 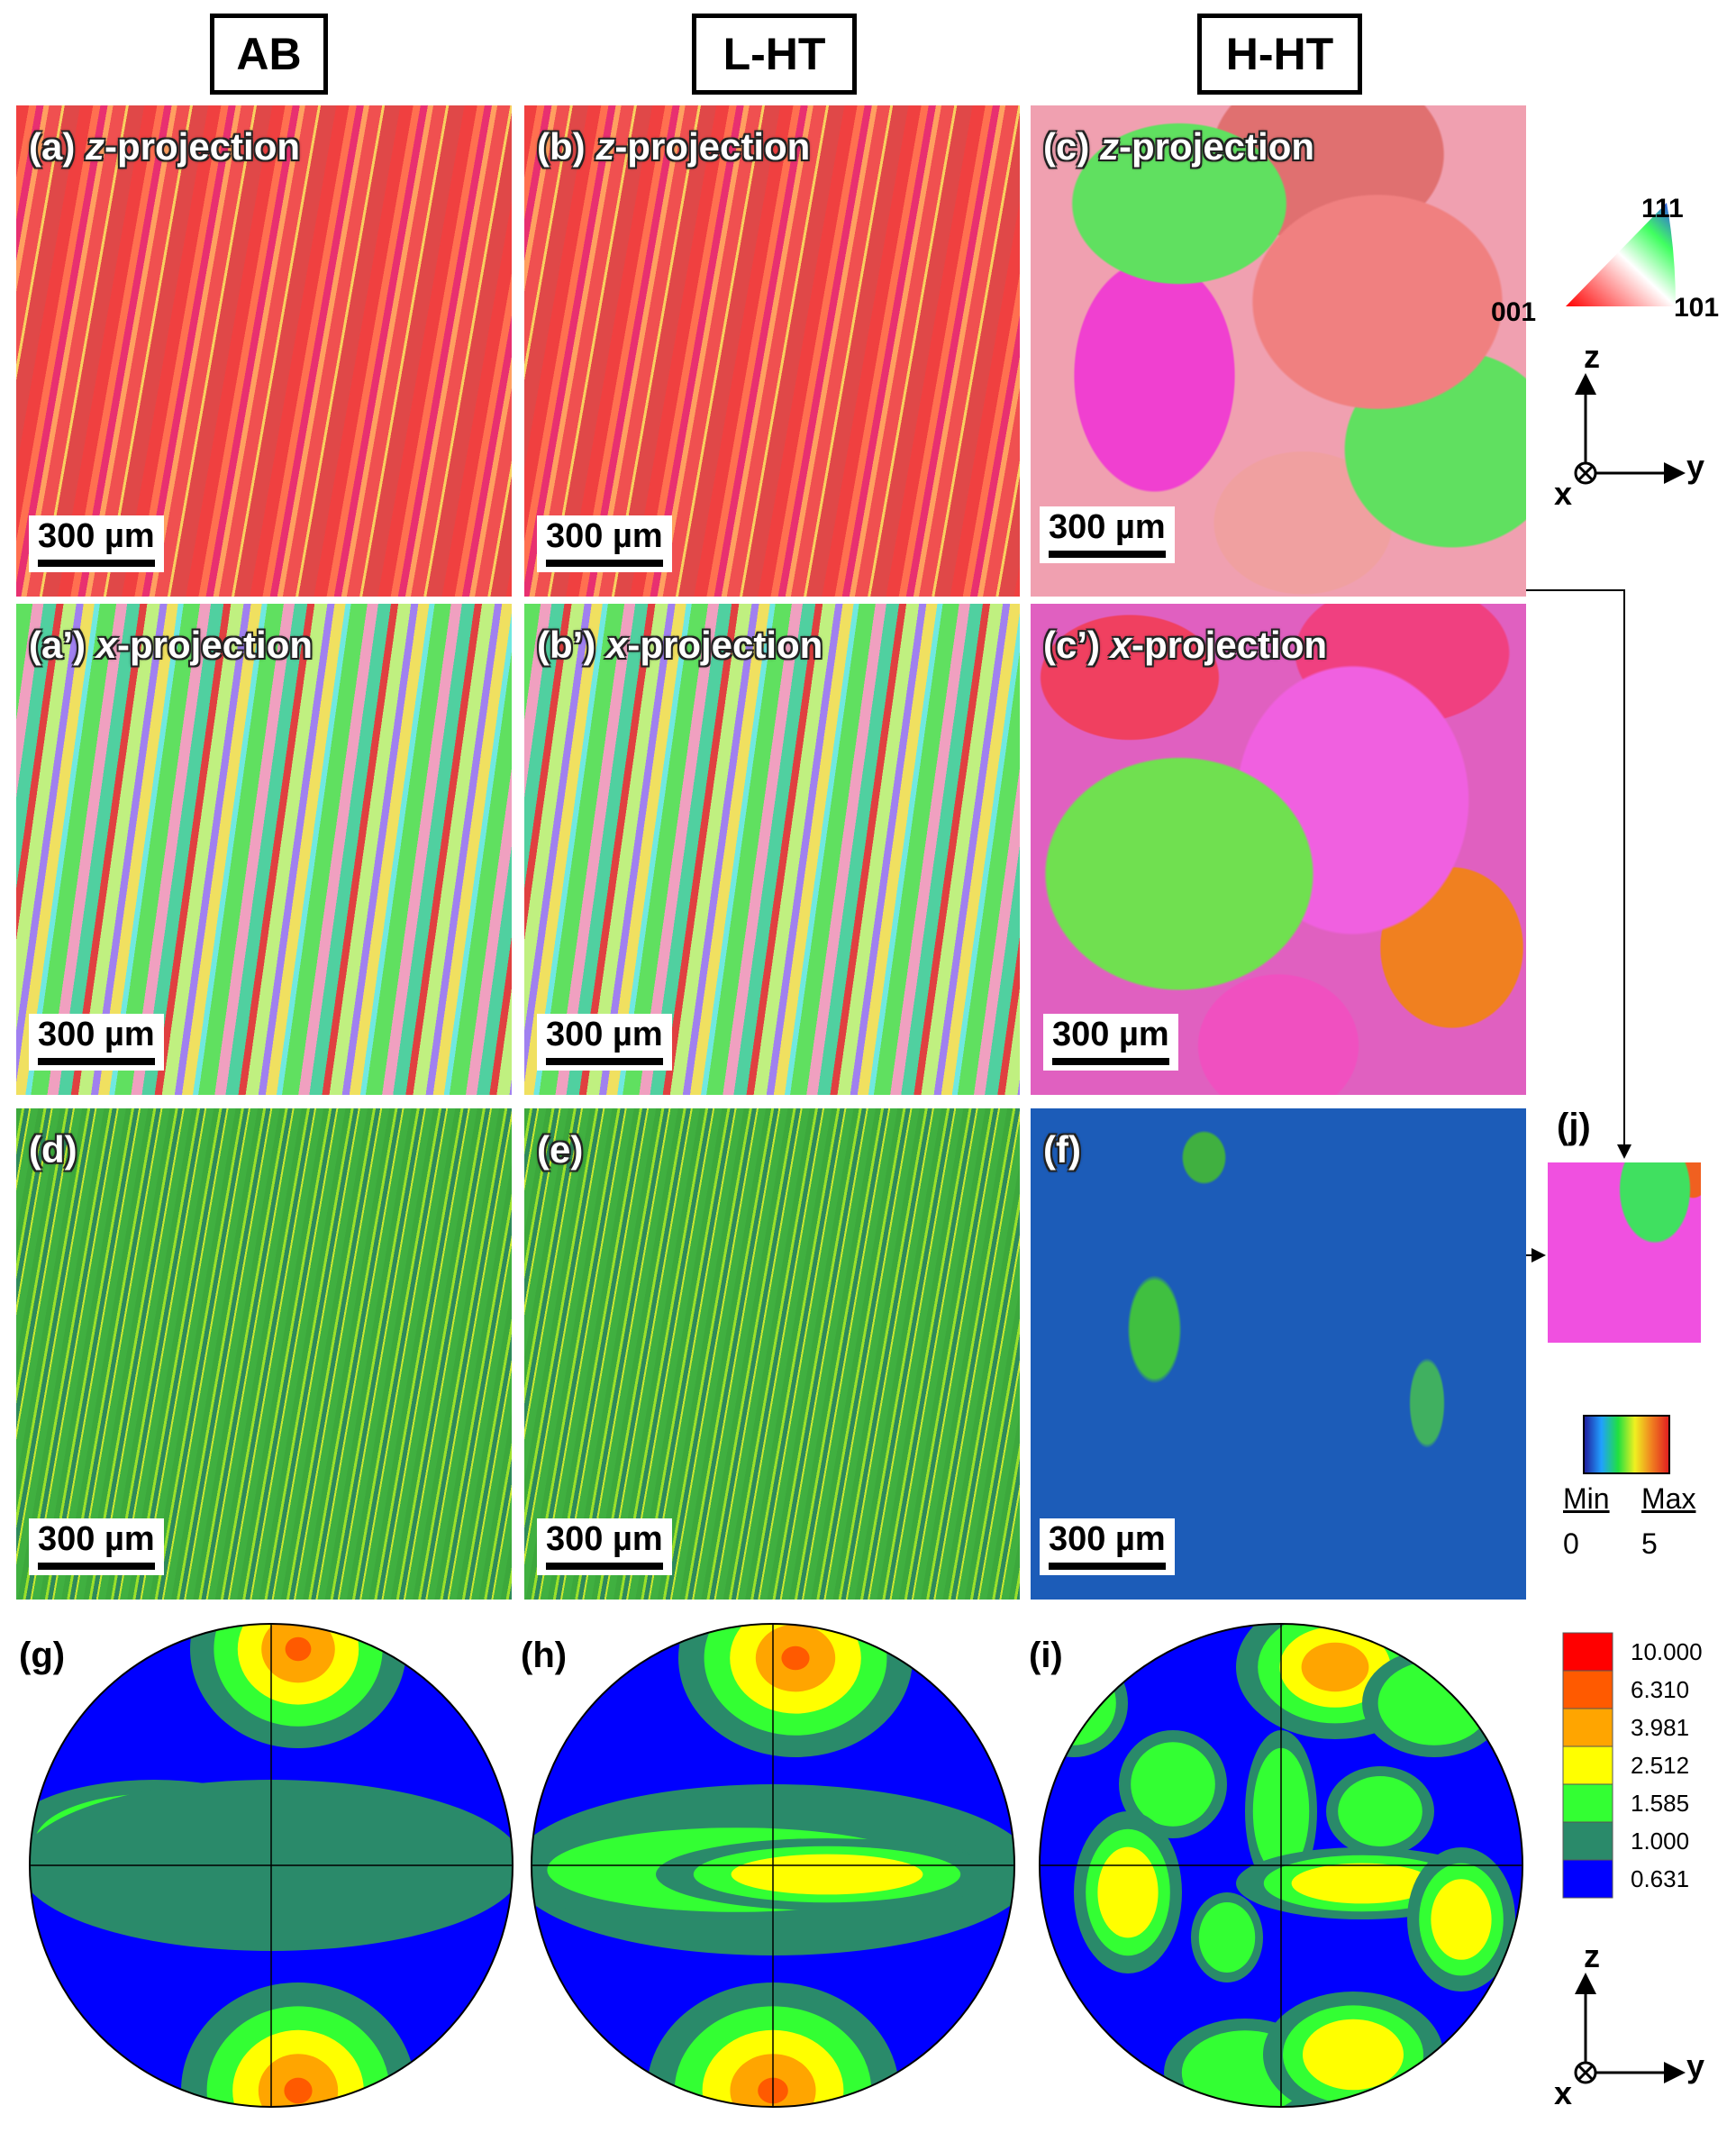 What do you see at coordinates (561, 147) in the screenshot?
I see `panel-letter: (b)` at bounding box center [561, 147].